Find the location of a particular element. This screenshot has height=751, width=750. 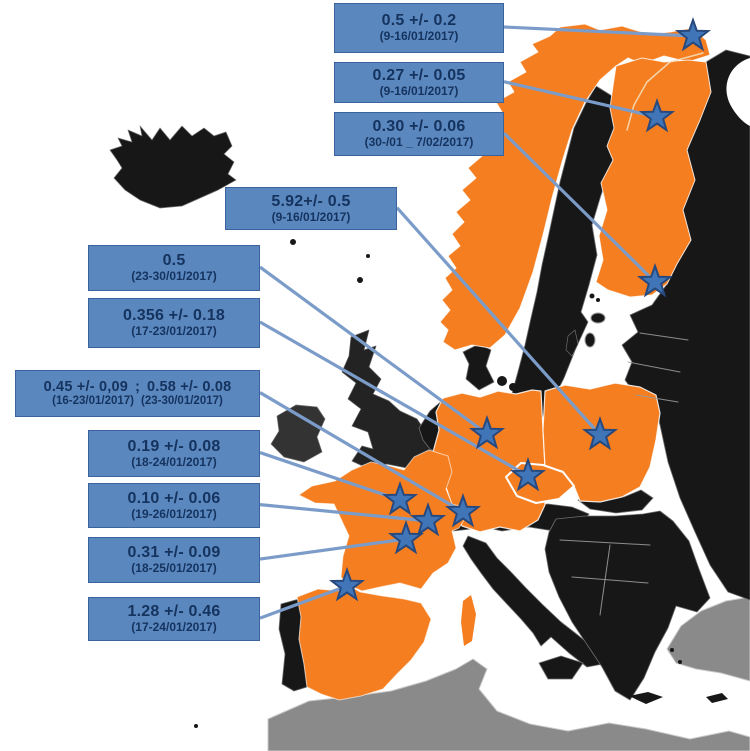

country-ireland is located at coordinates (298, 433).